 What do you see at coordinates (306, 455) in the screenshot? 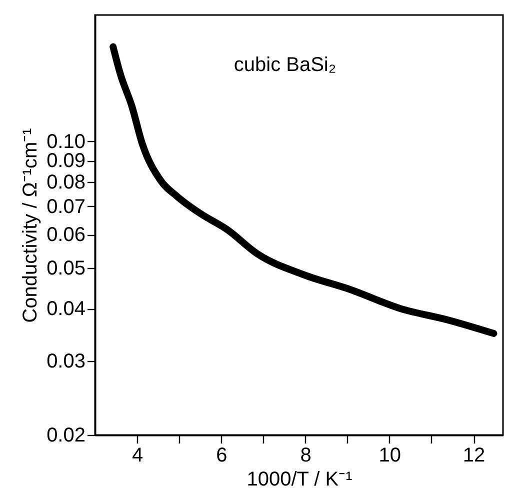
I see `x-tick-label: 8` at bounding box center [306, 455].